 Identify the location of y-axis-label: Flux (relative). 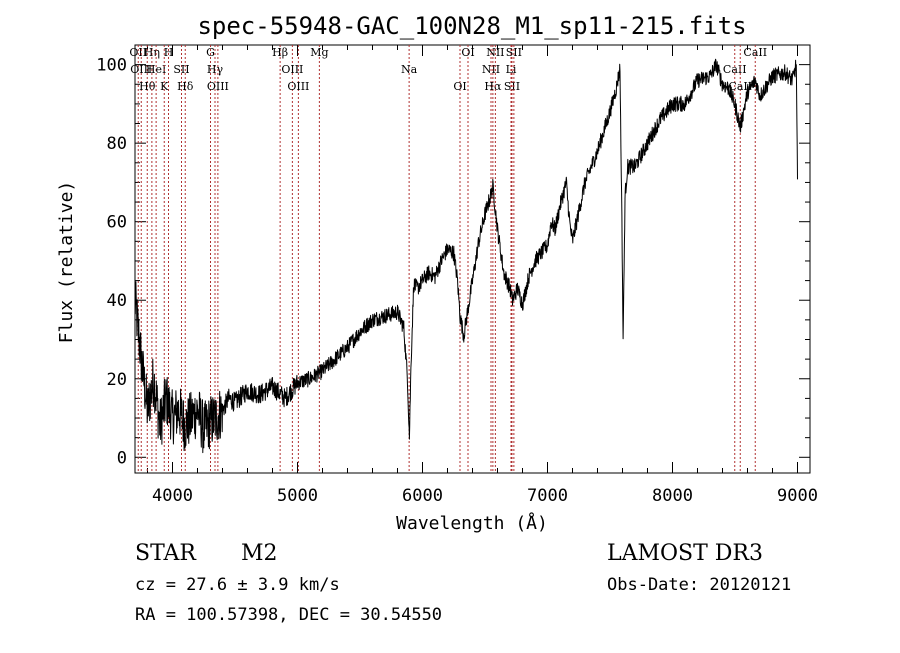
(66, 262).